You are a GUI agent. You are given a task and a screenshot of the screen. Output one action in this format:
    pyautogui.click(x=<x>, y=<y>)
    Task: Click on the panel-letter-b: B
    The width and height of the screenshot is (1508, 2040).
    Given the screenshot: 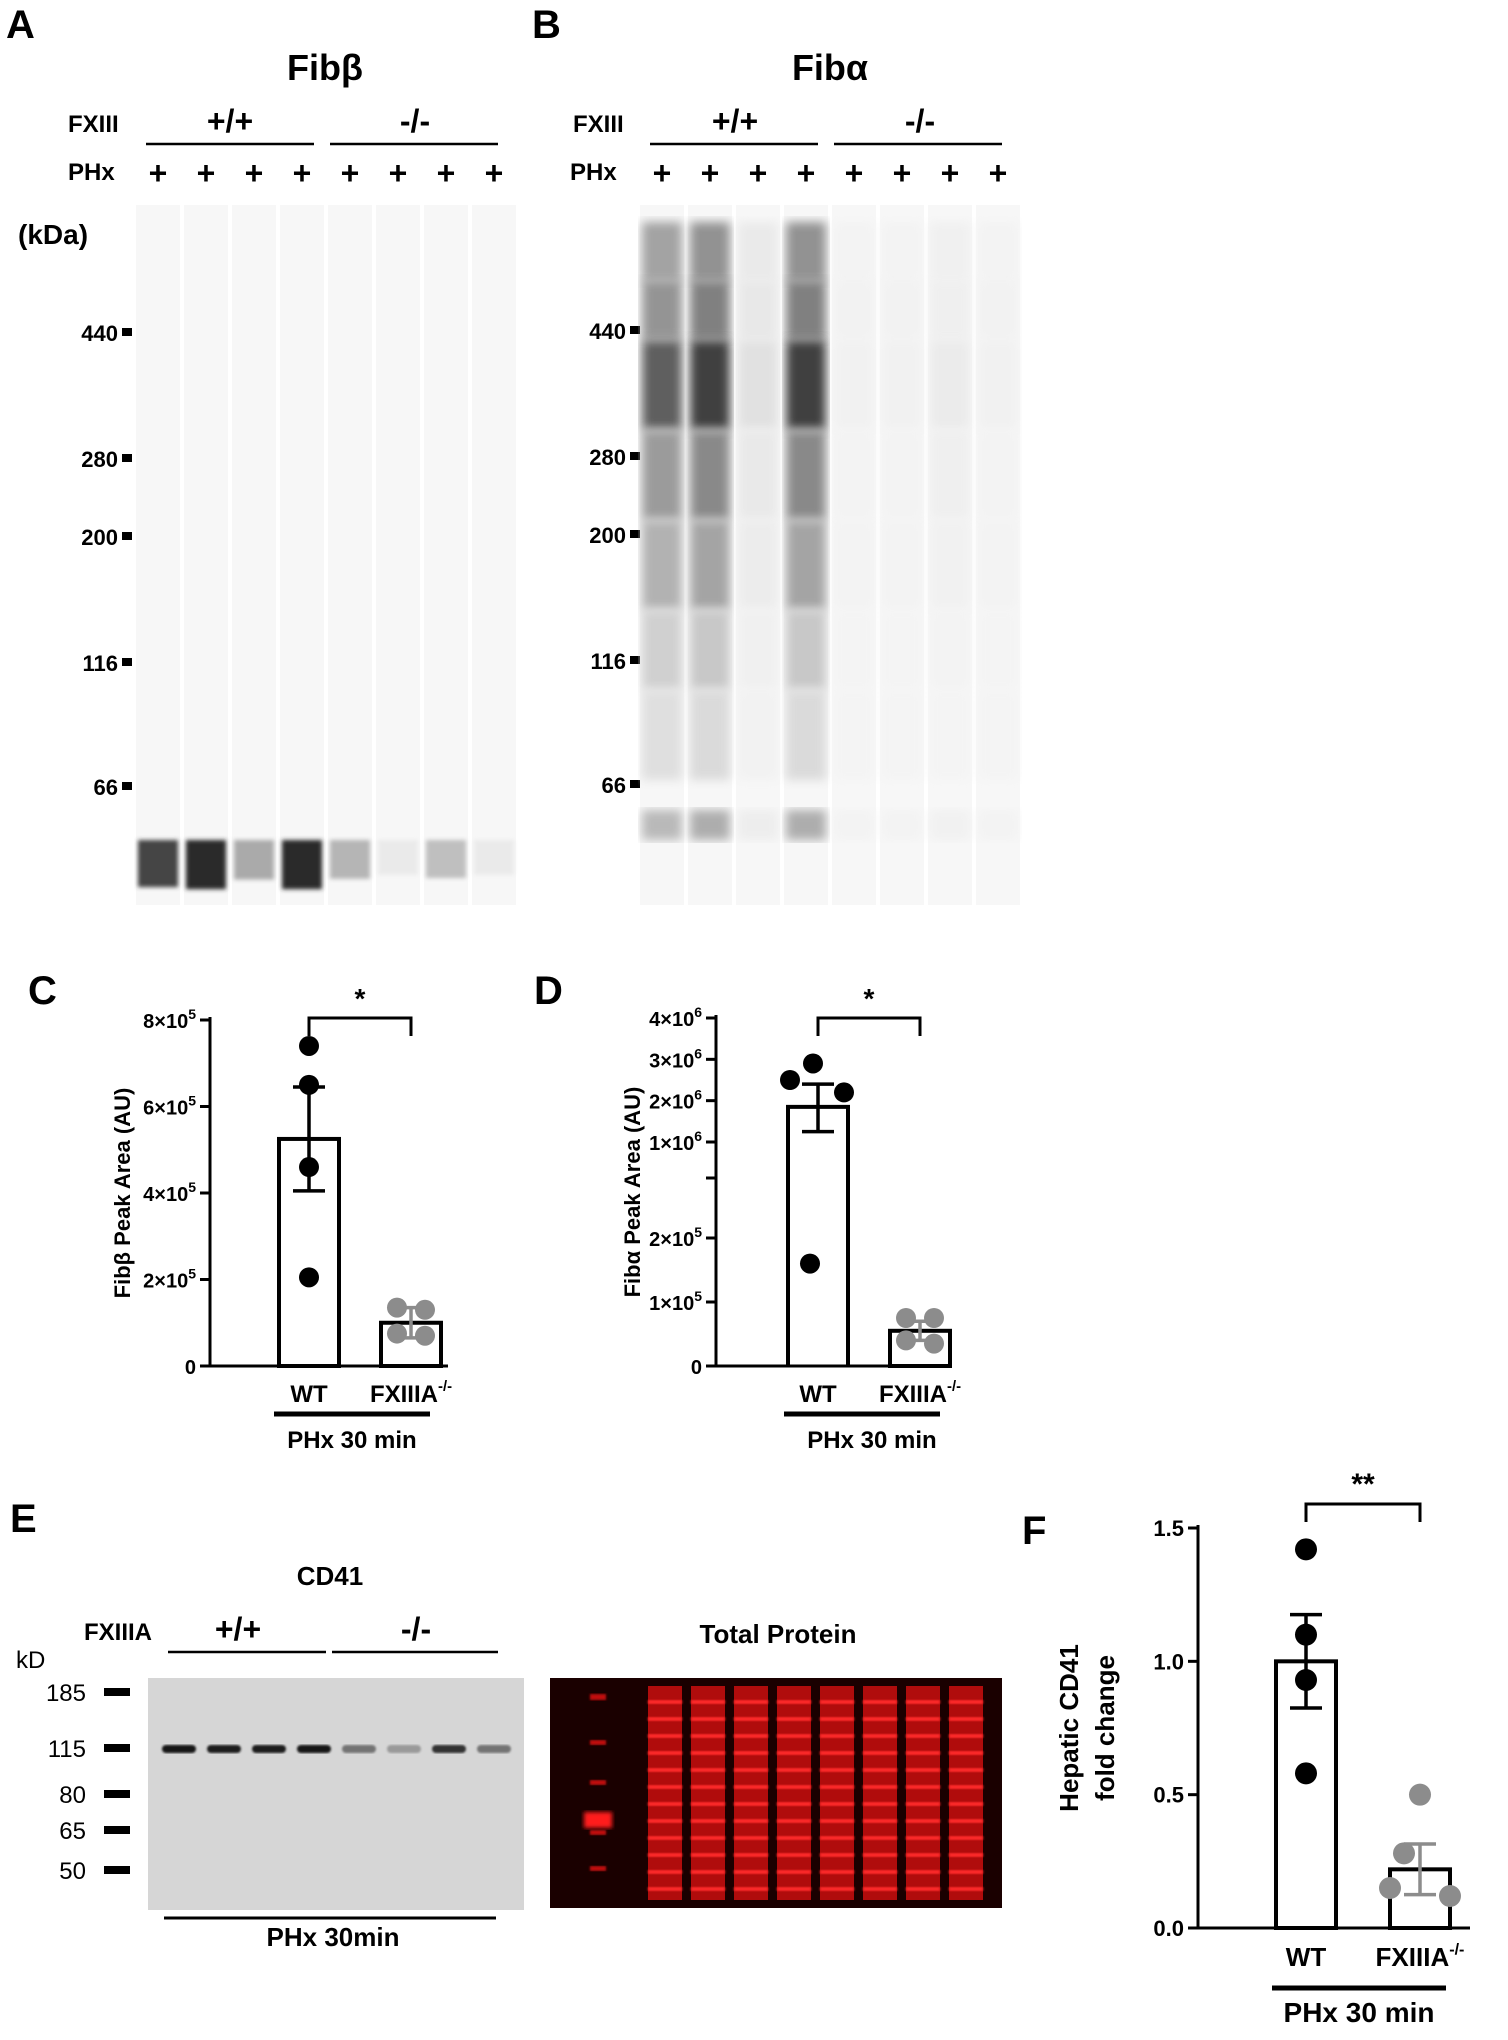 What is the action you would take?
    pyautogui.click(x=546, y=25)
    